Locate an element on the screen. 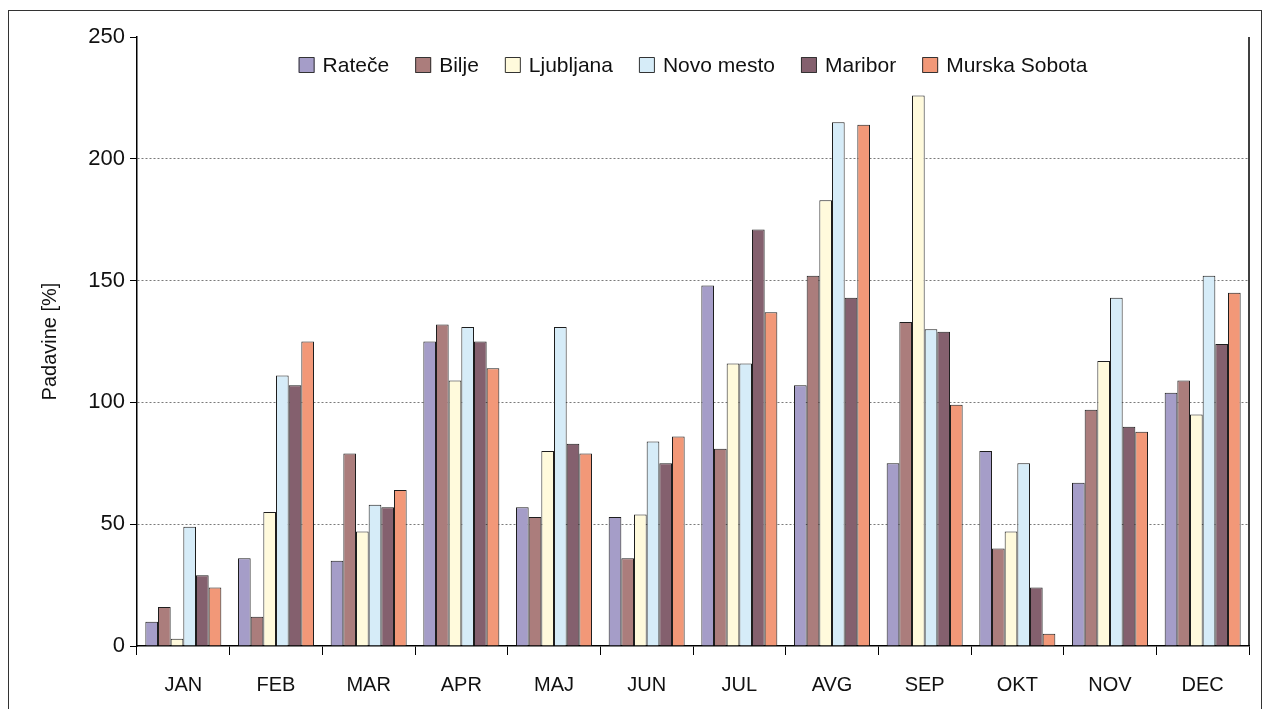 The width and height of the screenshot is (1263, 709). x-tick-label: SEP is located at coordinates (924, 683).